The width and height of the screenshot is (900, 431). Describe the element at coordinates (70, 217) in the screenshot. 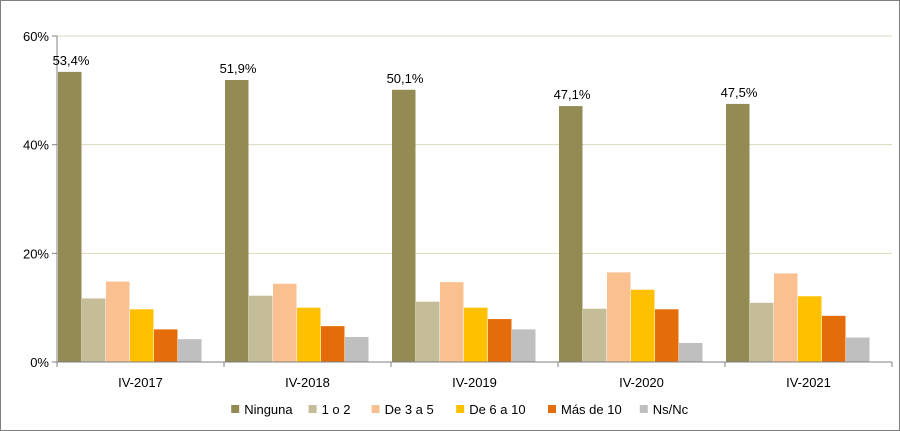

I see `bar-ninguna-iv-2017` at that location.